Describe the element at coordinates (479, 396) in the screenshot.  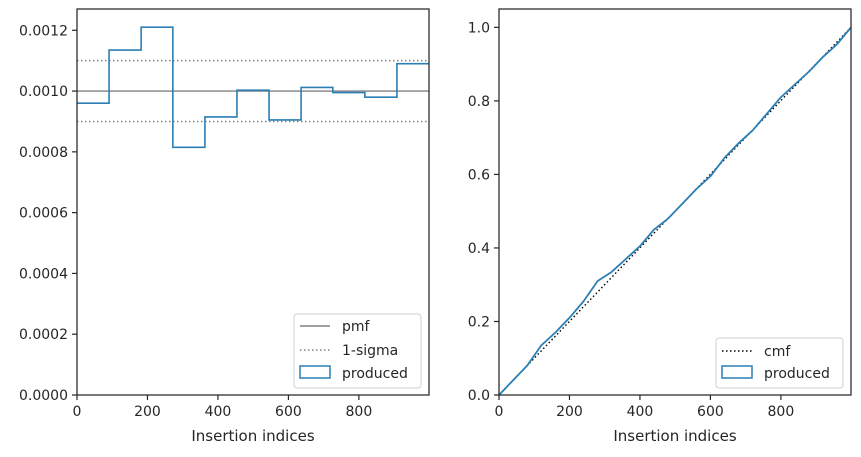
I see `right-ytick-label: 0.0` at that location.